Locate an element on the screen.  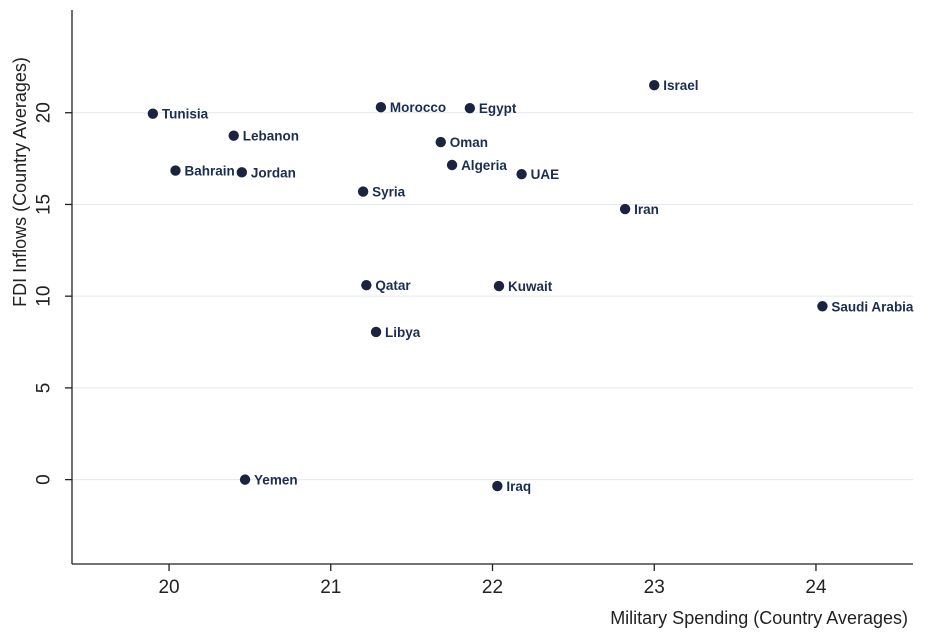
y-tick-label-0: 0 is located at coordinates (44, 479).